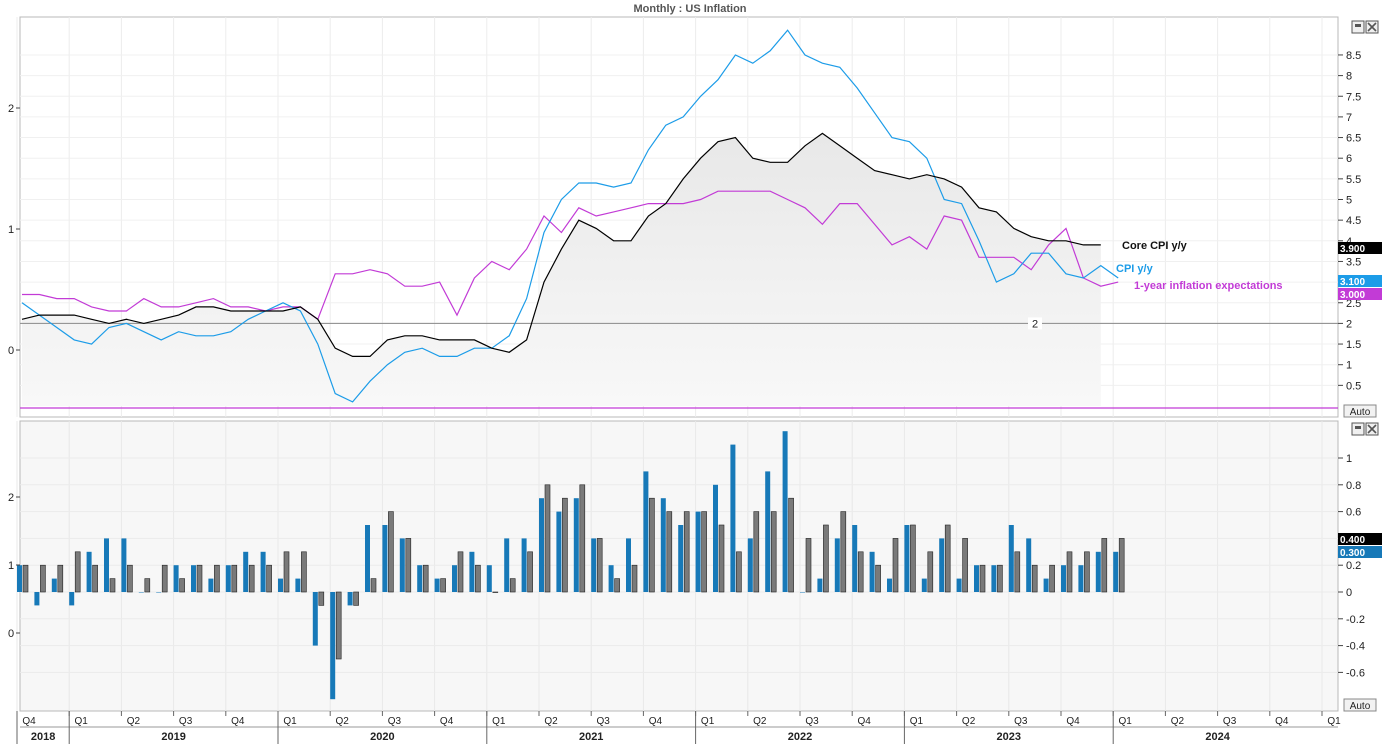 The height and width of the screenshot is (744, 1383). What do you see at coordinates (1035, 323) in the screenshot?
I see `reference-label-bg` at bounding box center [1035, 323].